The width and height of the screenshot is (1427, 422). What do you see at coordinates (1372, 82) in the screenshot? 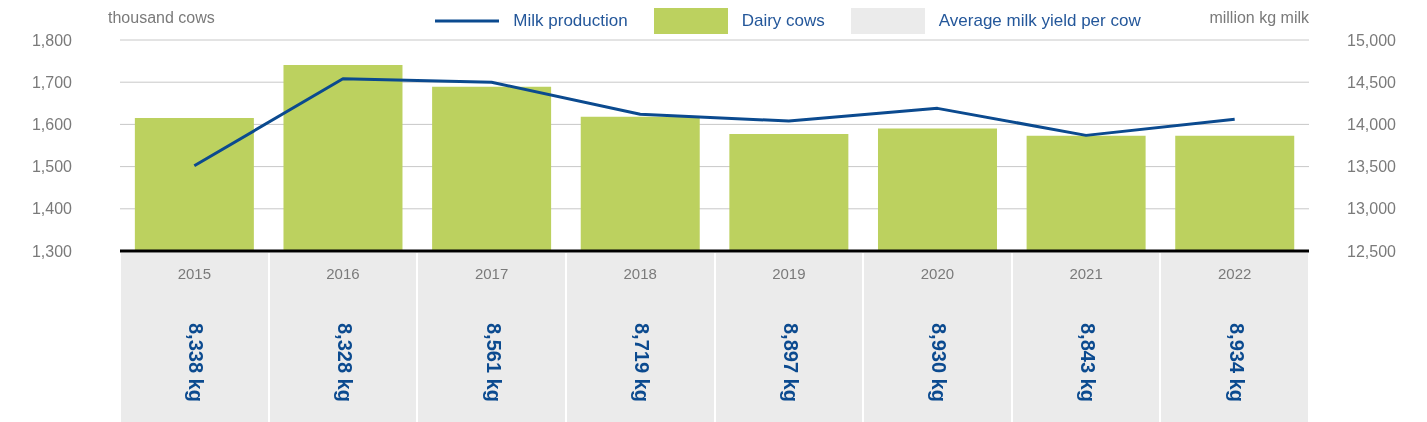
I see `y2-tick-label: 14,500` at bounding box center [1372, 82].